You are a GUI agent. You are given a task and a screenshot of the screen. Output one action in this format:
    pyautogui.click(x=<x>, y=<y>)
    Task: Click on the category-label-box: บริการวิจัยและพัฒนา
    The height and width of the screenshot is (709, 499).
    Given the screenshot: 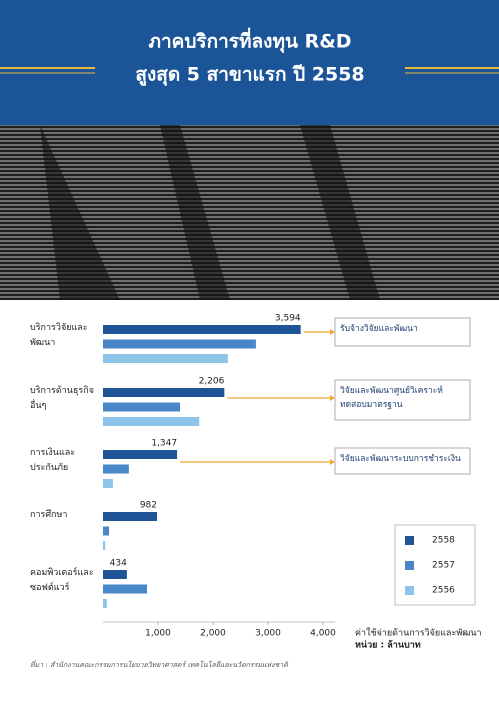 What is the action you would take?
    pyautogui.click(x=59, y=335)
    